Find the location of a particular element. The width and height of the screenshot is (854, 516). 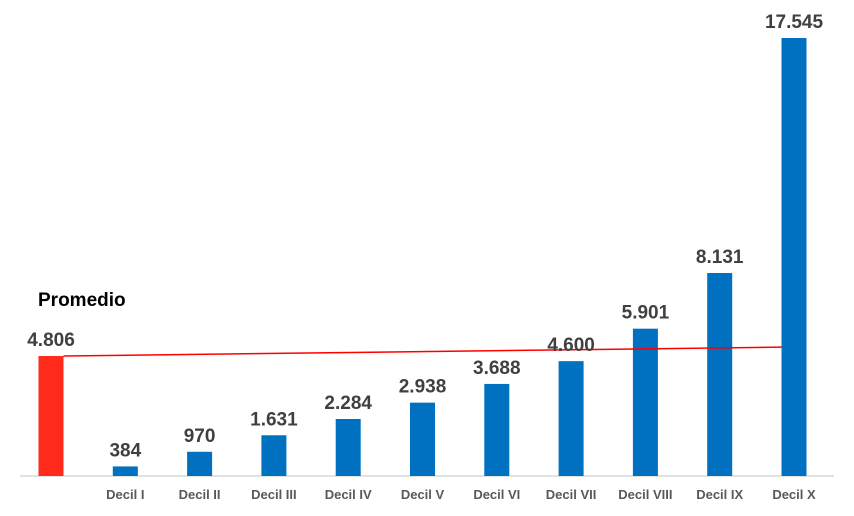

value-label: 4.806 is located at coordinates (51, 340).